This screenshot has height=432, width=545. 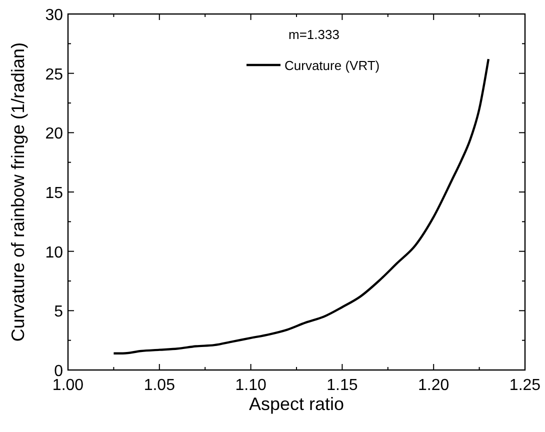 What do you see at coordinates (54, 75) in the screenshot?
I see `y-tick-label: 25` at bounding box center [54, 75].